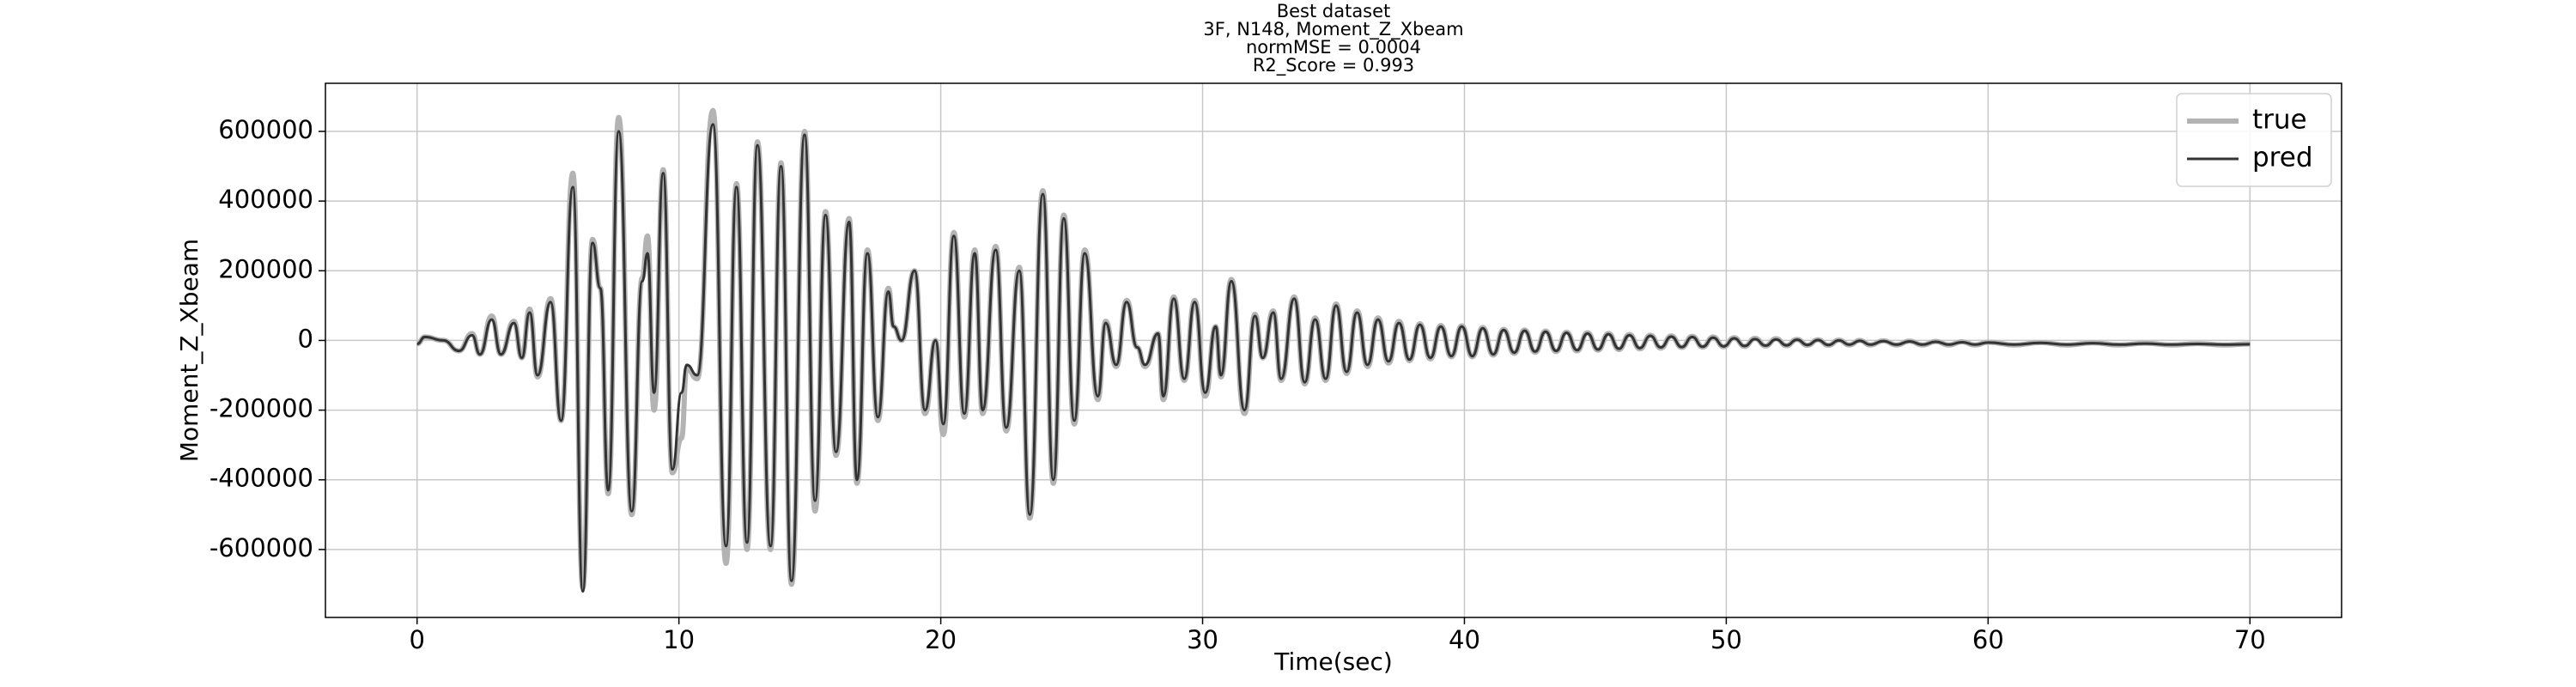 This screenshot has height=687, width=2576. I want to click on x-tick-label: 0, so click(418, 639).